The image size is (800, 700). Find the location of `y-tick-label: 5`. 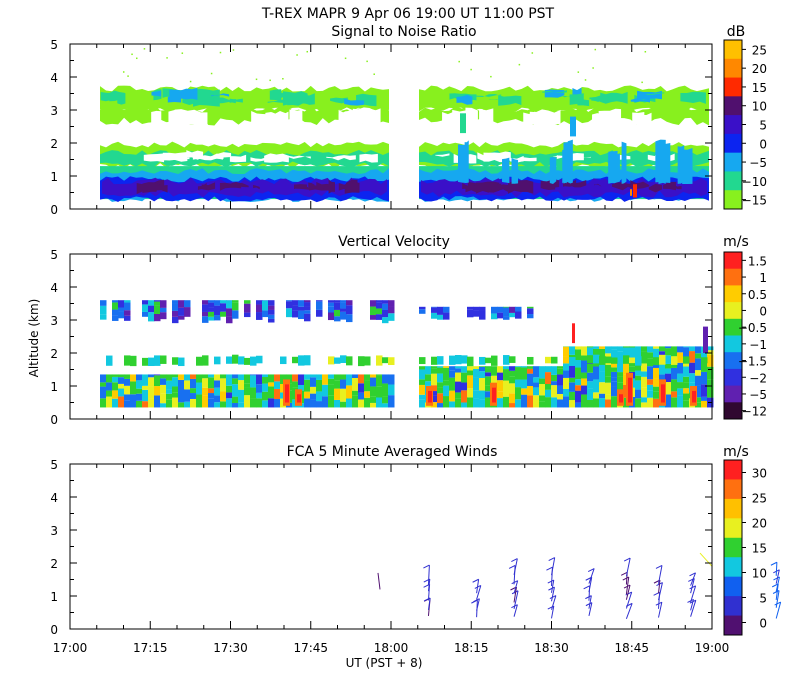

y-tick-label: 5 is located at coordinates (54, 45).